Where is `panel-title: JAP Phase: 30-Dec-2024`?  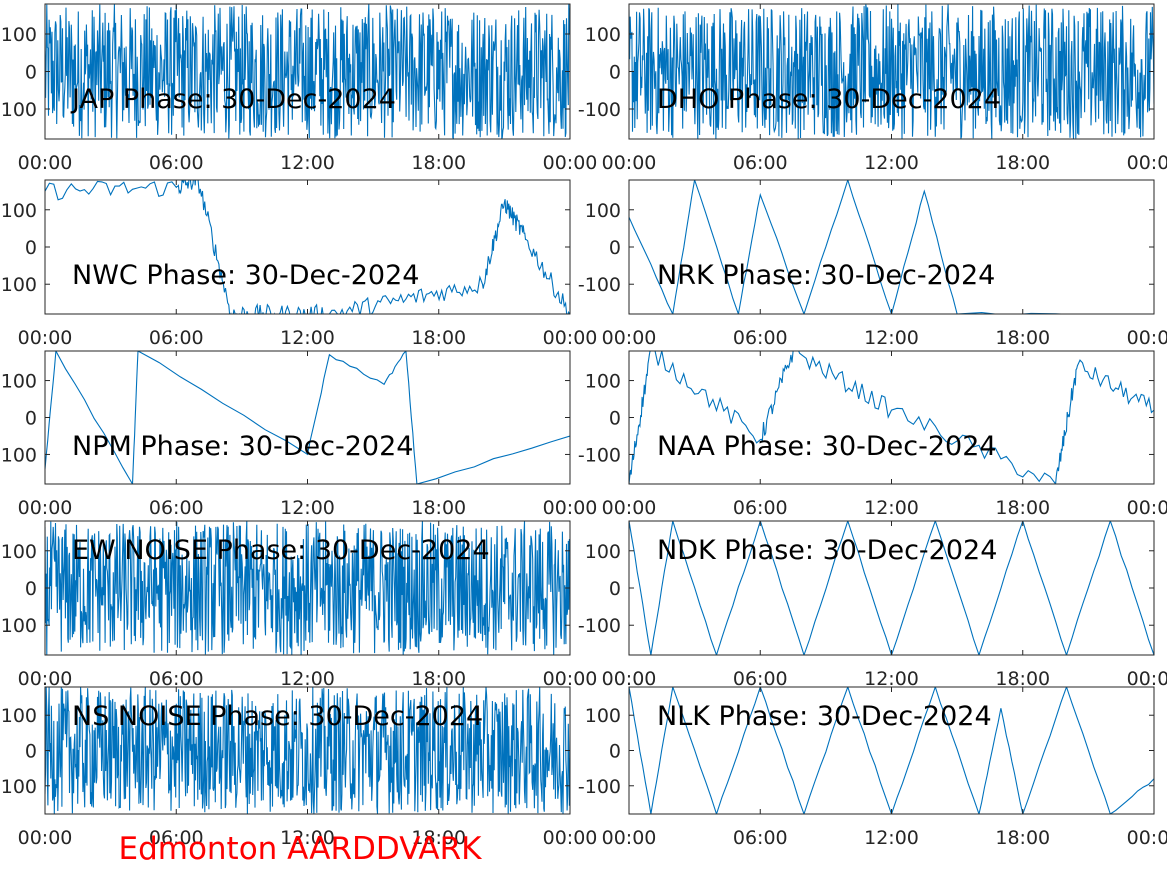 panel-title: JAP Phase: 30-Dec-2024 is located at coordinates (233, 99).